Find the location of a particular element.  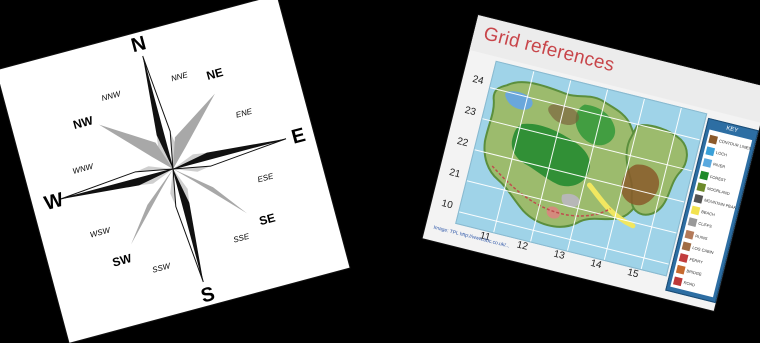

compass-label-n: N is located at coordinates (139, 44).